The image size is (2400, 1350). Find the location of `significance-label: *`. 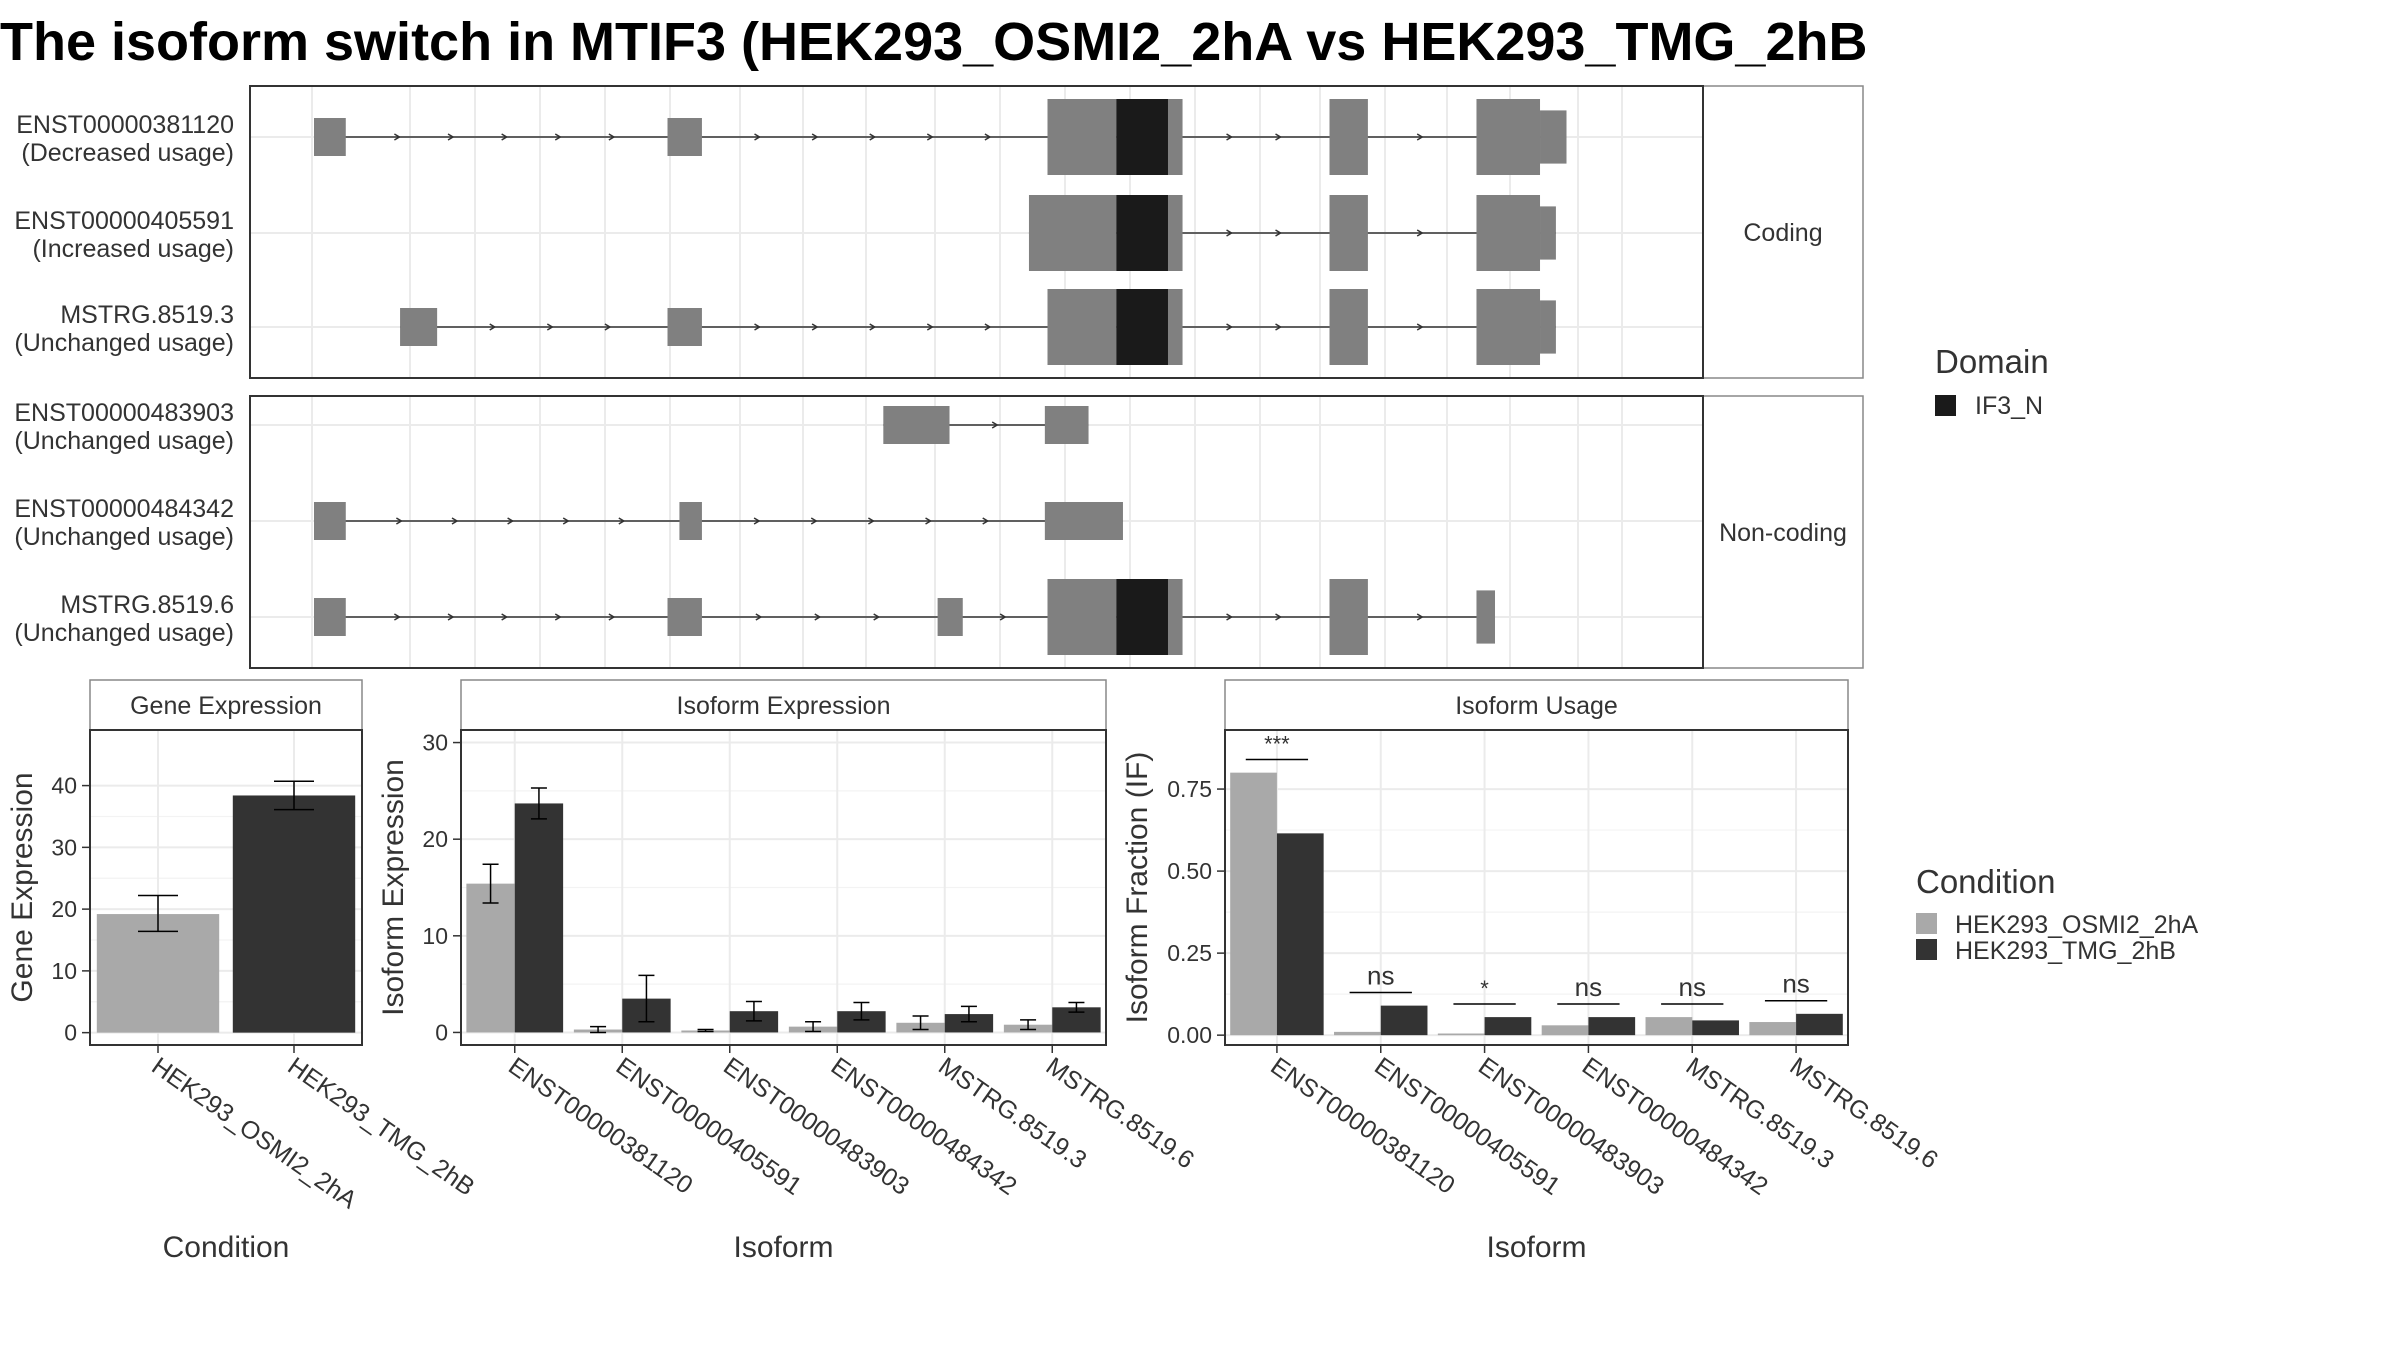

significance-label: * is located at coordinates (1484, 988).